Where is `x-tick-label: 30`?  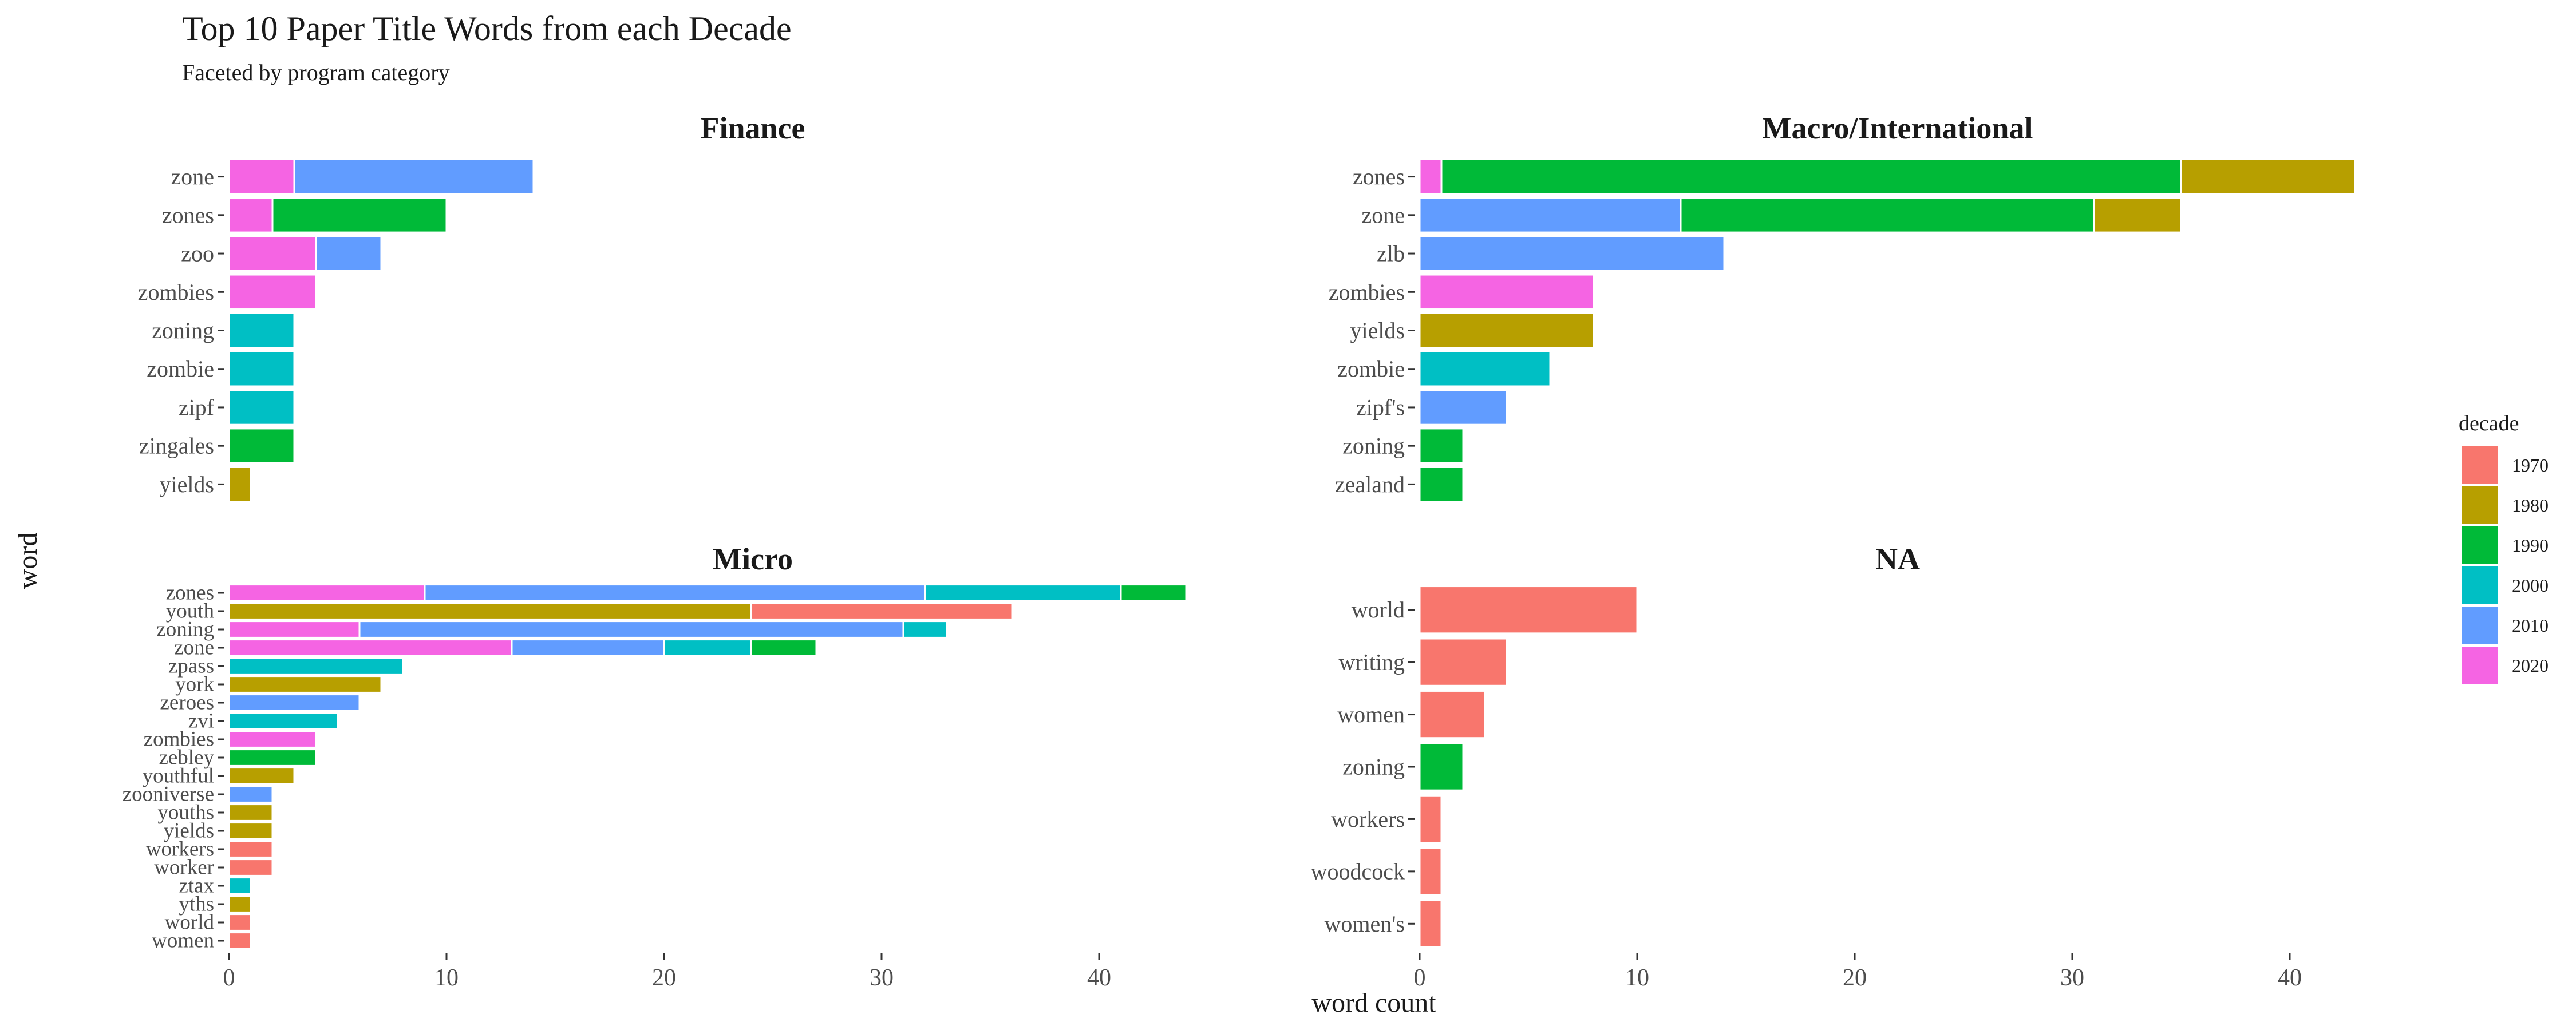
x-tick-label: 30 is located at coordinates (882, 978).